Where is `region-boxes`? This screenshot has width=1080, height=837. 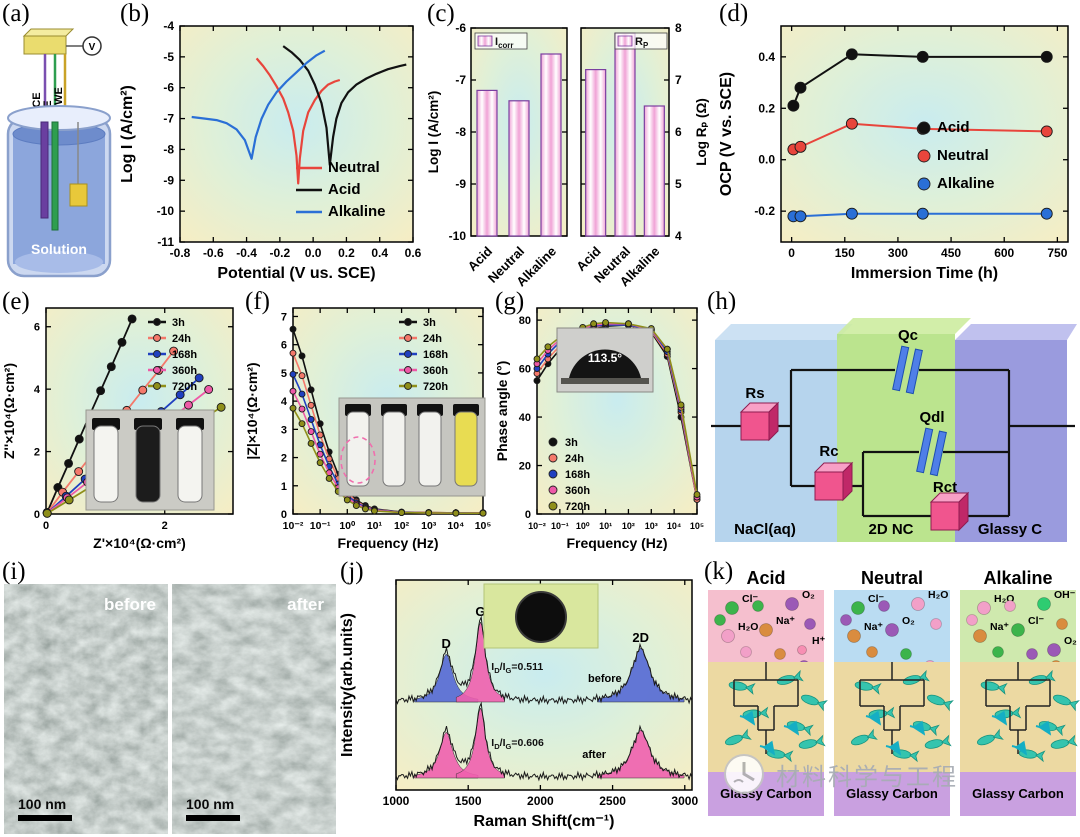
region-boxes is located at coordinates (896, 430).